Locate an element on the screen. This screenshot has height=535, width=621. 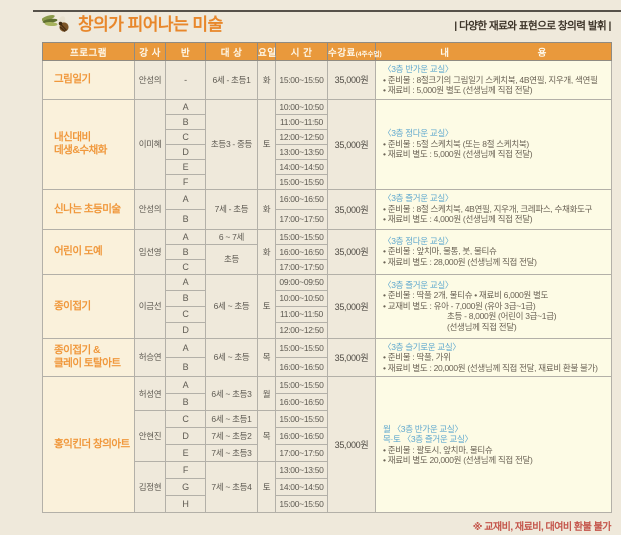
page-header: 창의가 피어나는 미술 | 다양한 재료와 표현으로 창의력 발휘 | is located at coordinates (326, 22).